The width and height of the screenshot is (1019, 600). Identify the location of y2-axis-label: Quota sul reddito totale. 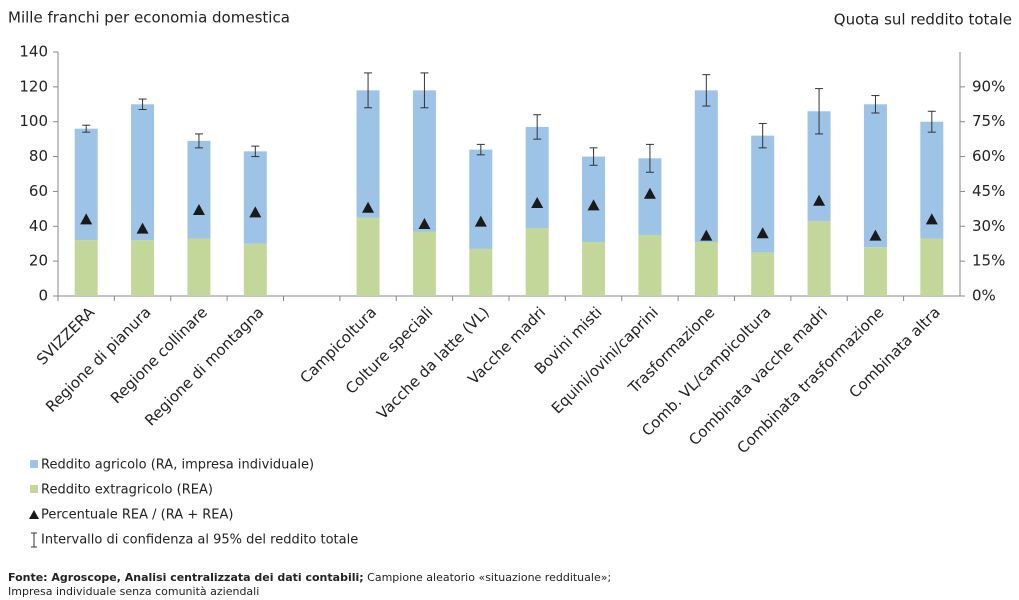
(923, 20).